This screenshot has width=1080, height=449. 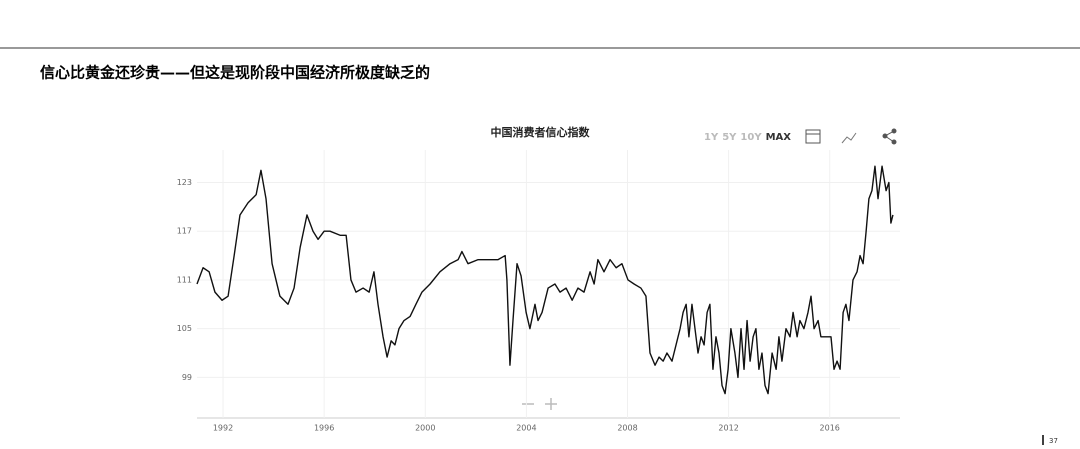 I want to click on y-tick-label: 99, so click(x=187, y=377).